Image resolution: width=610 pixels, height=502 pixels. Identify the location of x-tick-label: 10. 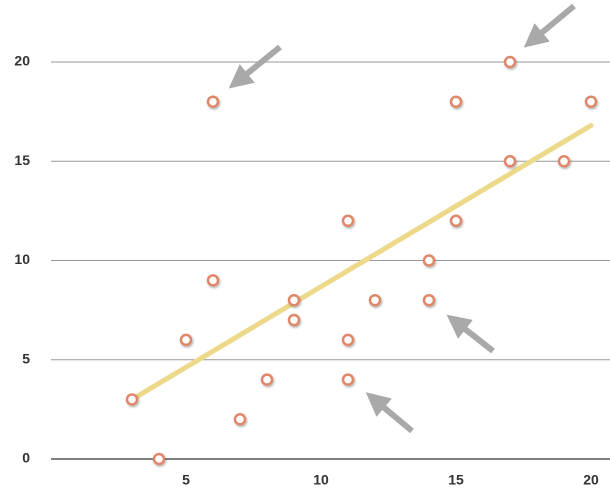
(321, 480).